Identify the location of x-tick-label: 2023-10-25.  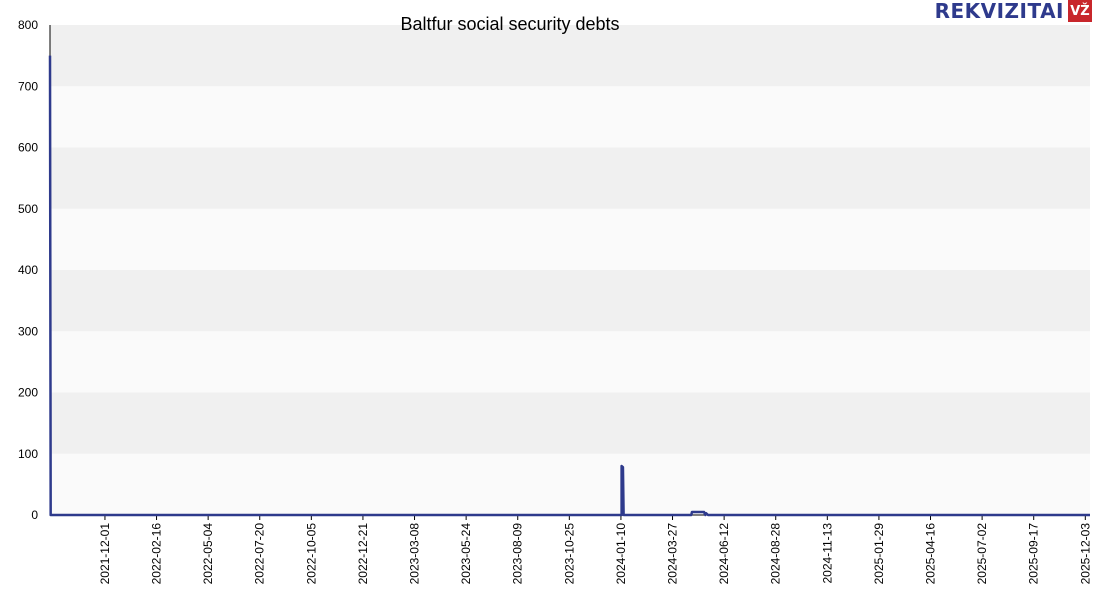
(569, 554).